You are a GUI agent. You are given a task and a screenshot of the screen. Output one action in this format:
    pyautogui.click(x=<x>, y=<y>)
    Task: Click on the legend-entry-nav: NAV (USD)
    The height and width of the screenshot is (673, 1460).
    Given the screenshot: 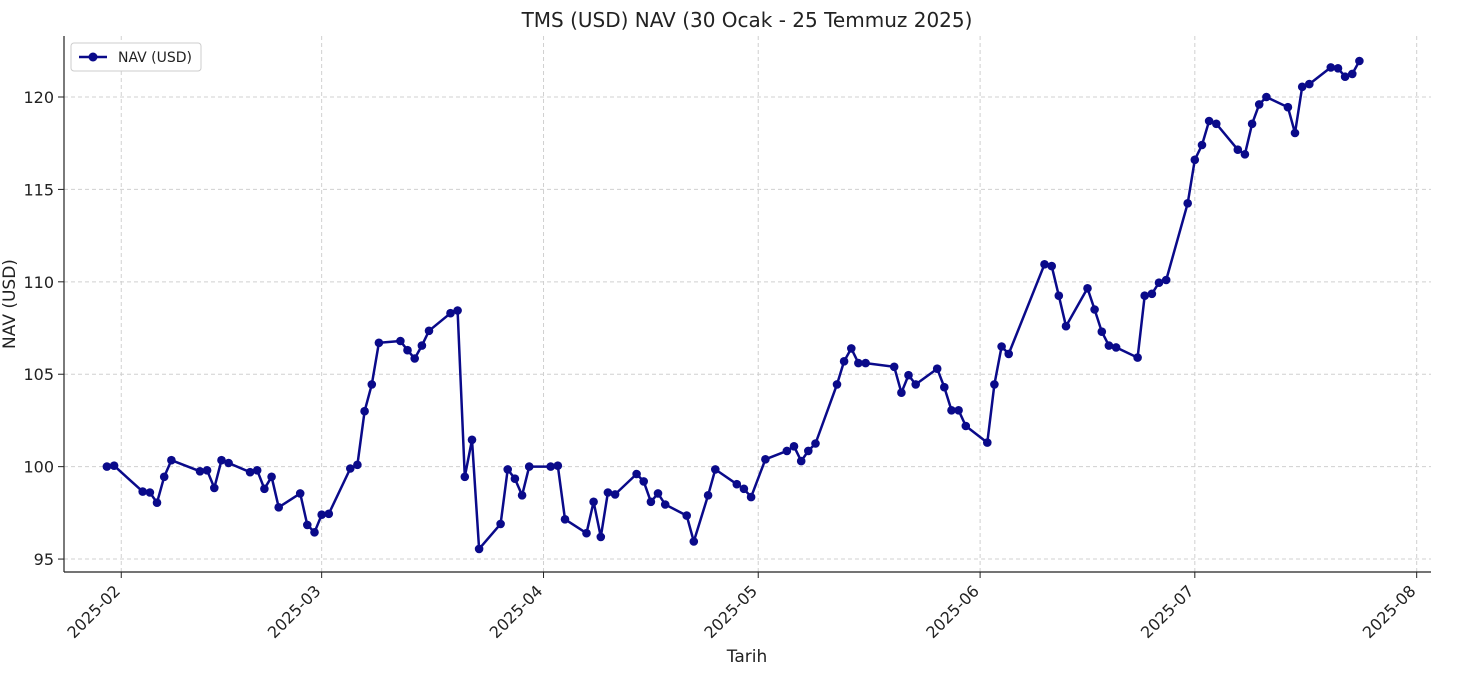 What is the action you would take?
    pyautogui.click(x=155, y=58)
    